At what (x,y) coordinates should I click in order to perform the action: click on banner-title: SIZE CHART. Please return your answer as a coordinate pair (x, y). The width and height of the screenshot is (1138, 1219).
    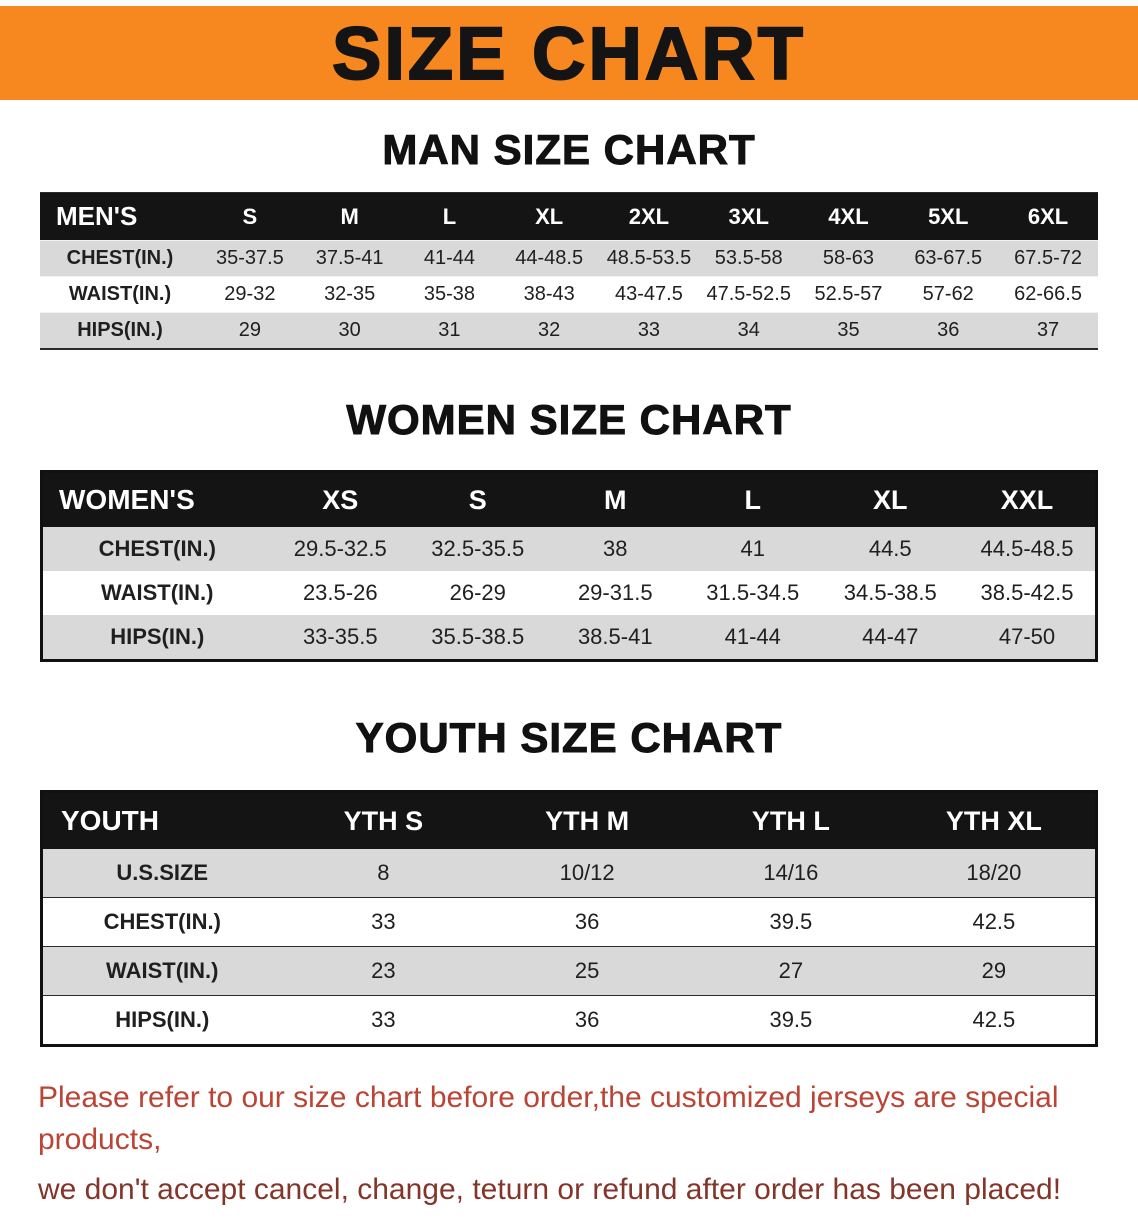
    Looking at the image, I should click on (568, 53).